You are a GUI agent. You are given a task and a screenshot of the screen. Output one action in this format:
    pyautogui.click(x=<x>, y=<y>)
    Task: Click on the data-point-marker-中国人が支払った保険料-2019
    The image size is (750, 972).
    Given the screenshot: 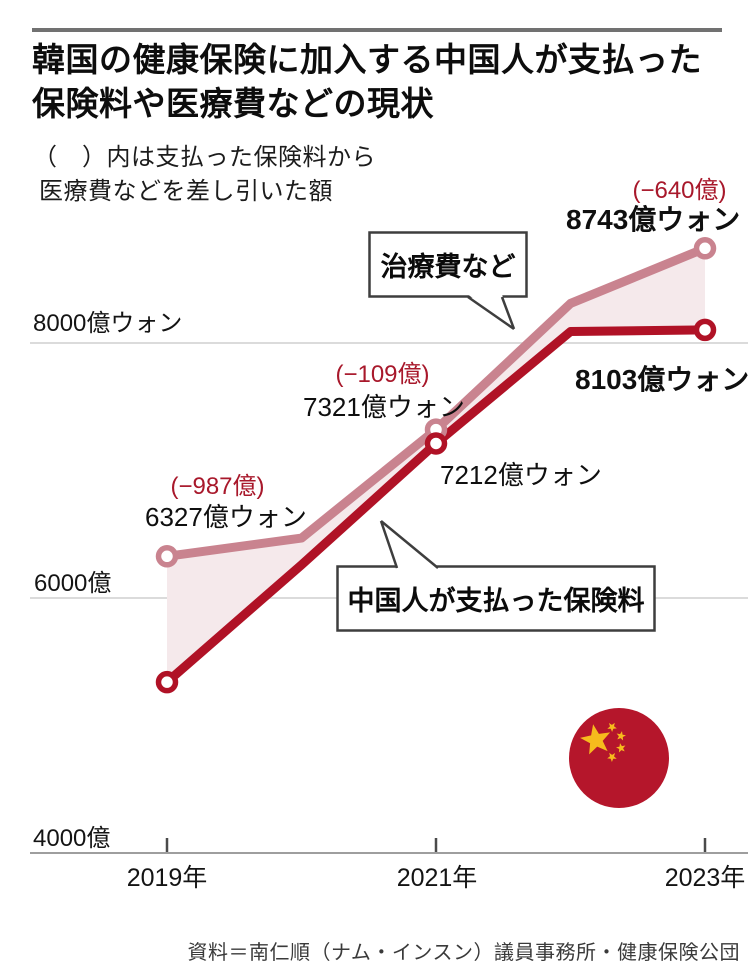 What is the action you would take?
    pyautogui.click(x=167, y=682)
    